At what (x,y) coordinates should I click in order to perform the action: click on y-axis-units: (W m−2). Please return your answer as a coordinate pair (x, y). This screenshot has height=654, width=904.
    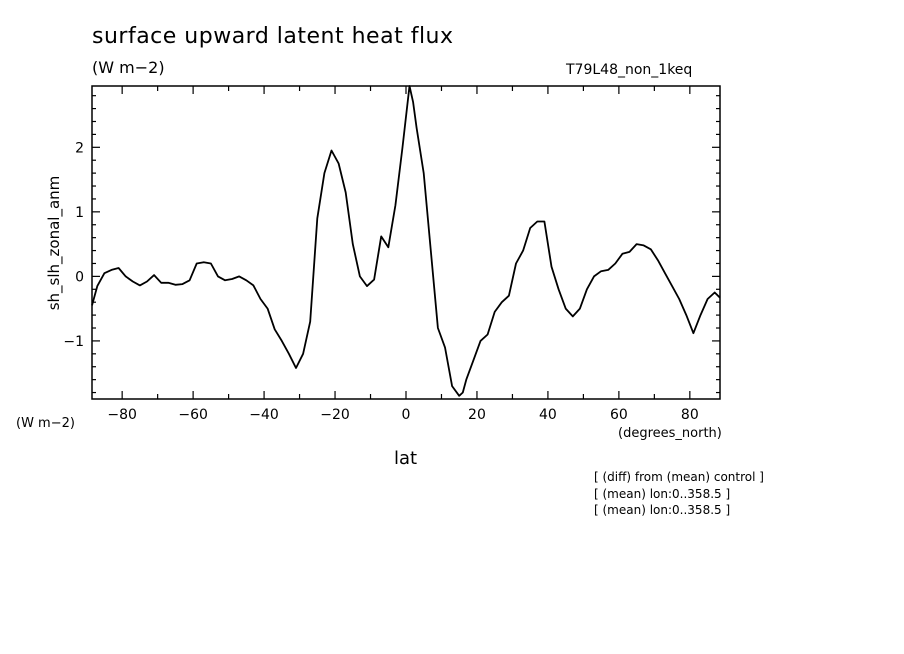
    Looking at the image, I should click on (45, 423).